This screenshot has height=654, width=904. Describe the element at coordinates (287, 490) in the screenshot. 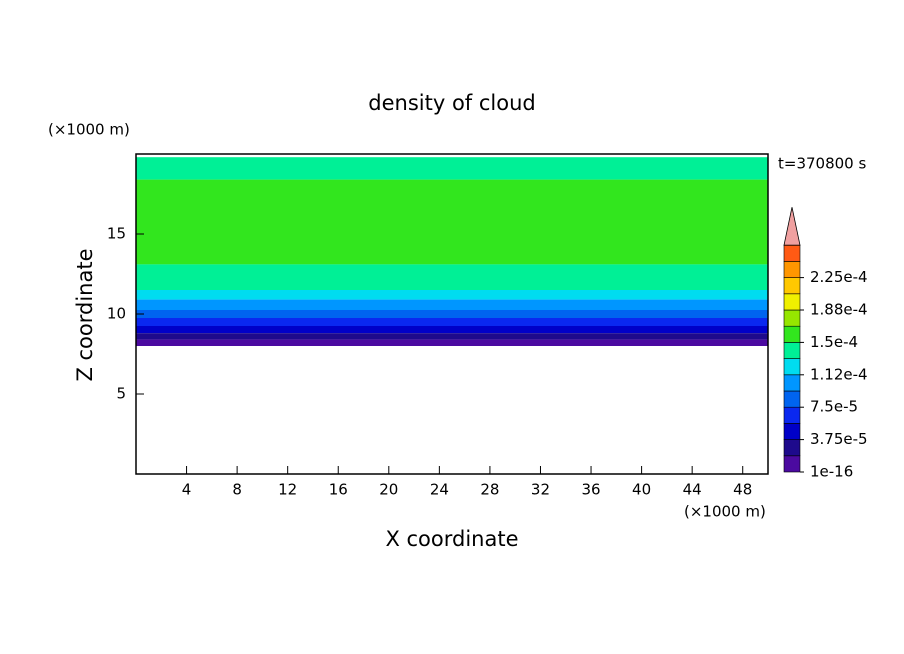

I see `x-tick-label: 12` at that location.